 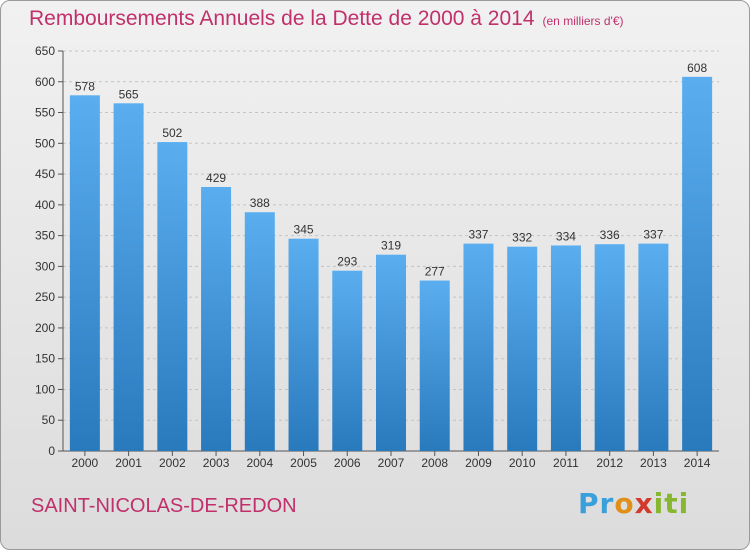 I want to click on y-tick-label: 650, so click(x=45, y=51).